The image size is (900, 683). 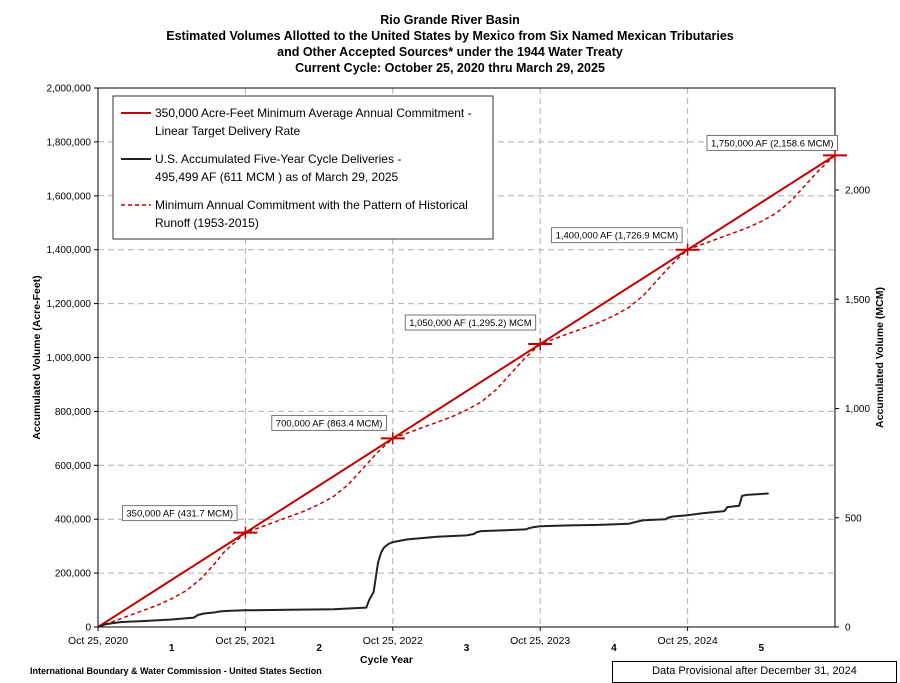 I want to click on y2-axis-title: Accumulated Volume (MCM), so click(x=880, y=357).